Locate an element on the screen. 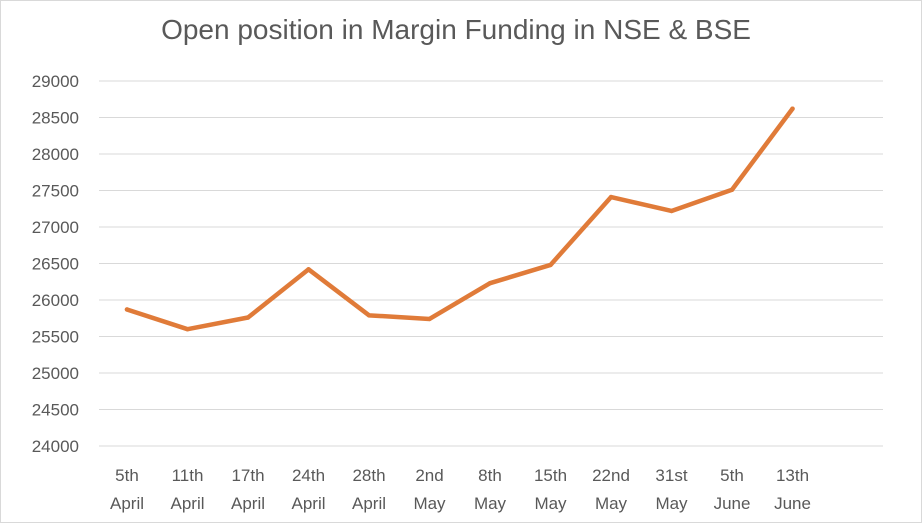 The image size is (922, 523). x-tick-label-line1: 11th is located at coordinates (188, 475).